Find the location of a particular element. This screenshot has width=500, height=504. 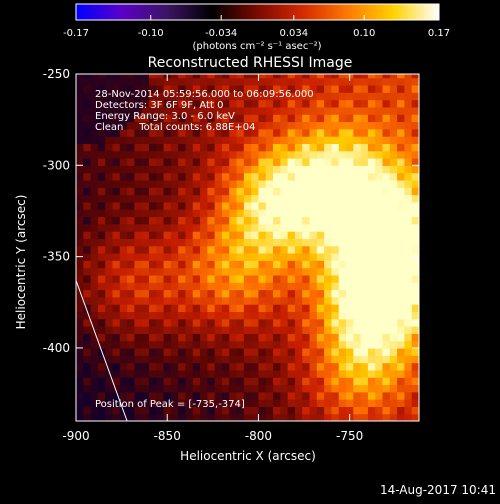

x-tick-label: -900 is located at coordinates (75, 436).